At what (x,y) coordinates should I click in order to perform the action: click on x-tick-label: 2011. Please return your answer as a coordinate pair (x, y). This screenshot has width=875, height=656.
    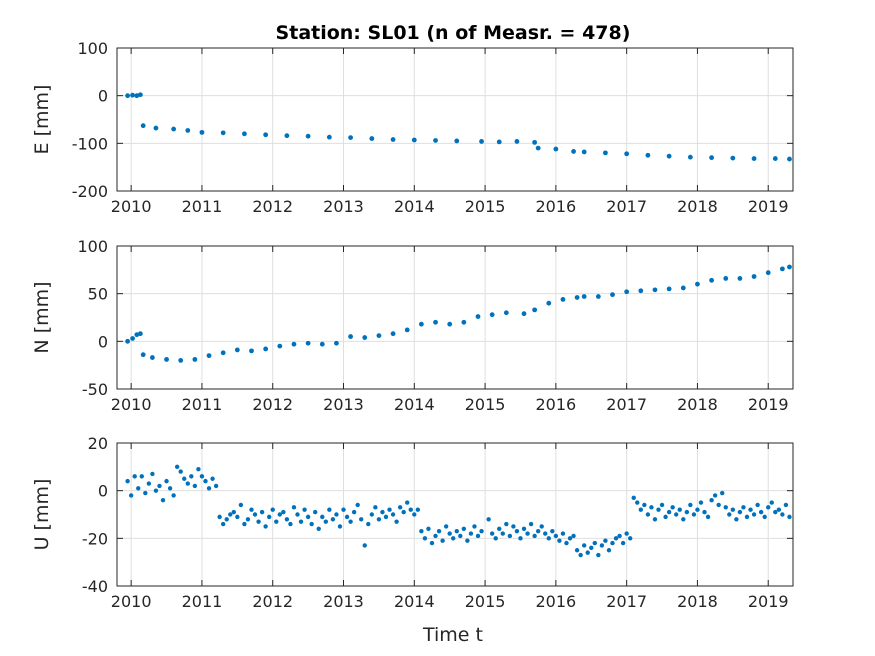
    Looking at the image, I should click on (202, 404).